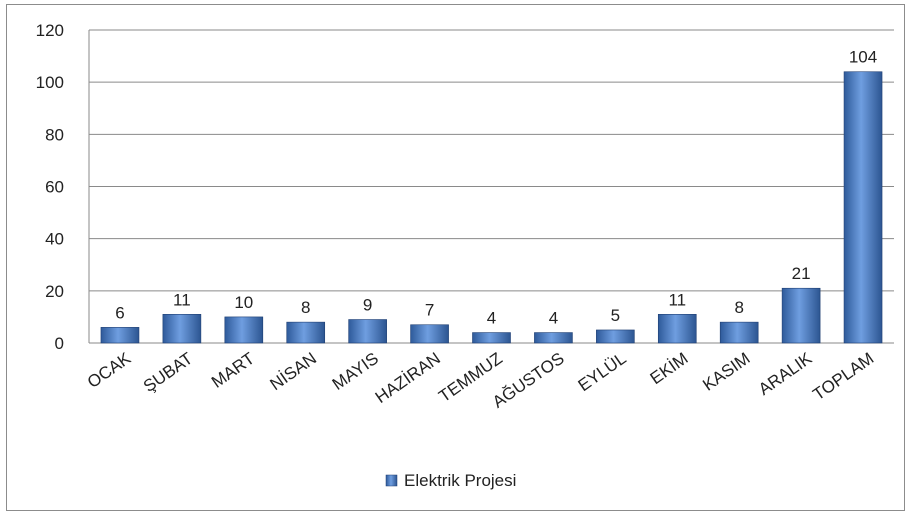 The height and width of the screenshot is (517, 914). I want to click on legend-label: Elektrik Projesi, so click(460, 480).